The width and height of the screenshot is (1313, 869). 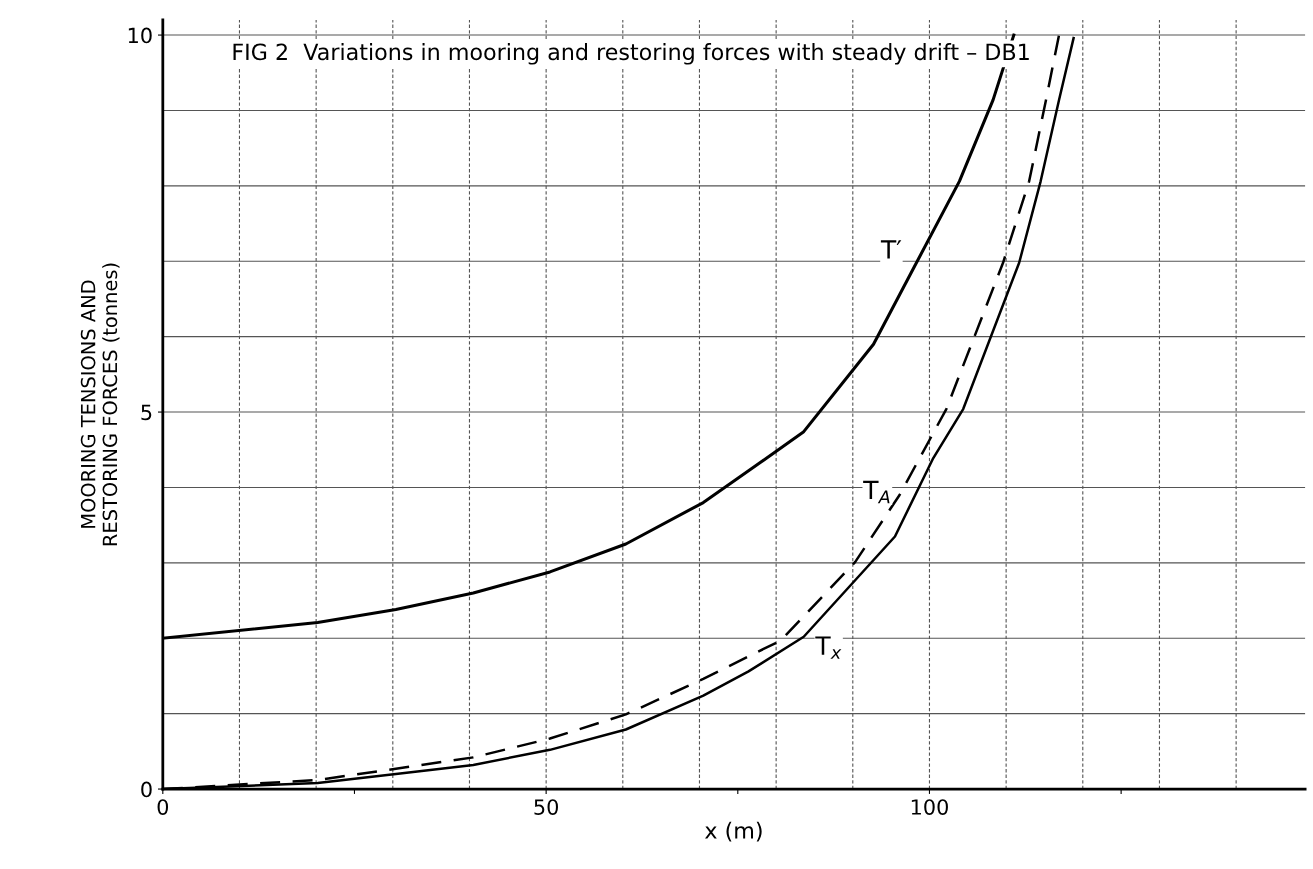 I want to click on y-tick-label: 10, so click(x=140, y=35).